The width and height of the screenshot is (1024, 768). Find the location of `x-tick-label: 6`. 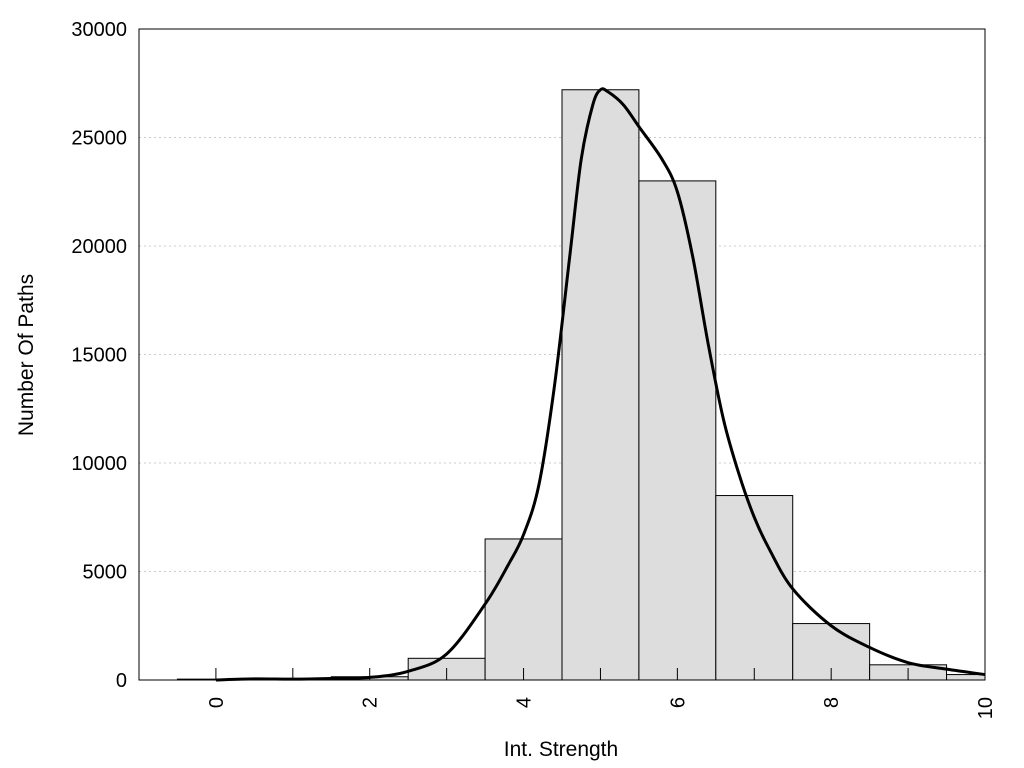

x-tick-label: 6 is located at coordinates (678, 702).